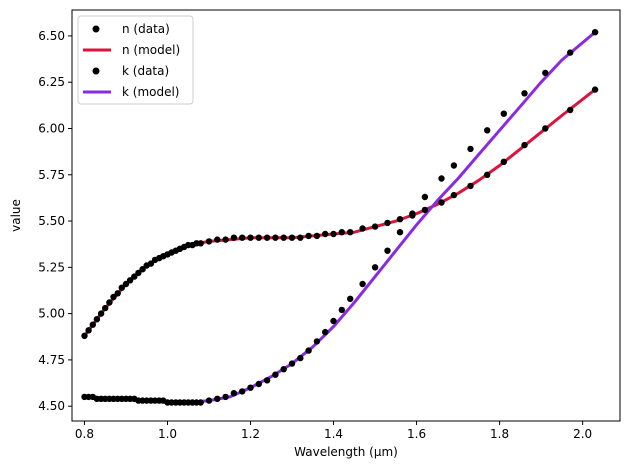 Image resolution: width=630 pixels, height=470 pixels. What do you see at coordinates (84, 434) in the screenshot?
I see `x-tick-label: 0.8` at bounding box center [84, 434].